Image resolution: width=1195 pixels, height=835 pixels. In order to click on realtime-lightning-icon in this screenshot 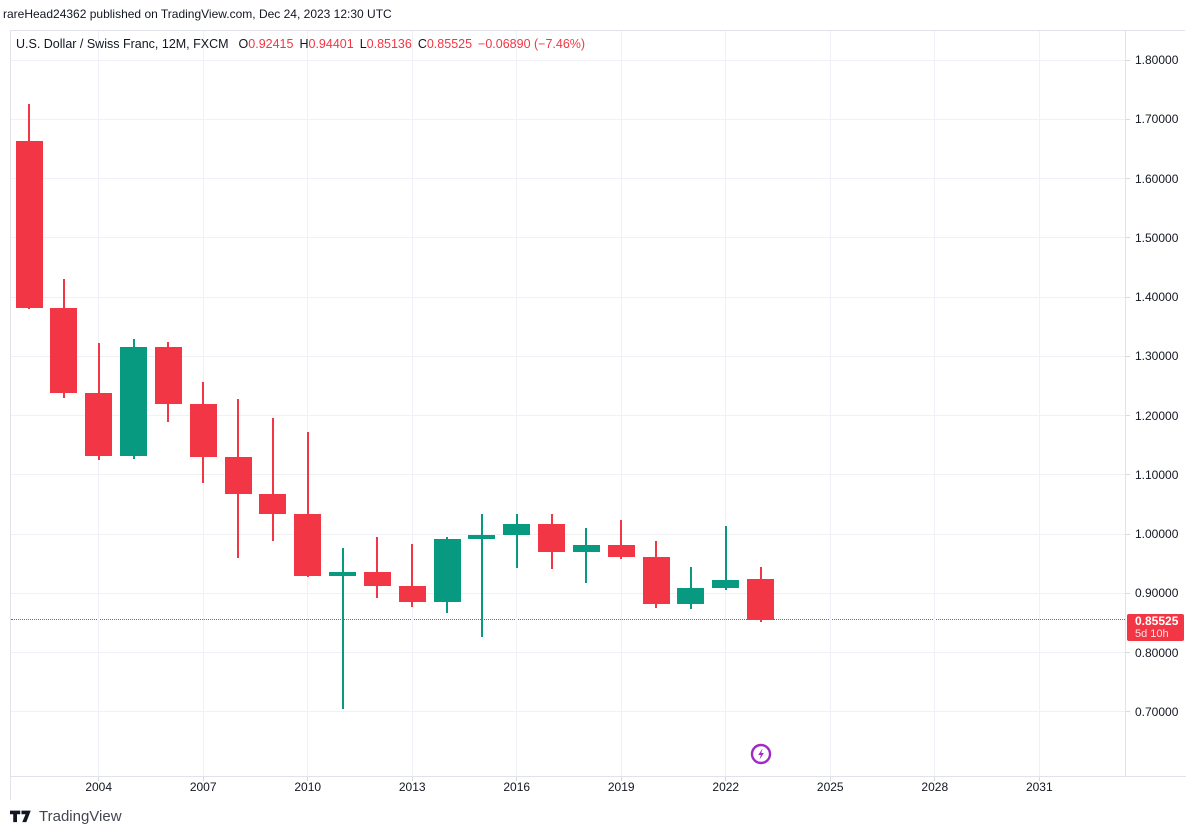, I will do `click(761, 754)`.